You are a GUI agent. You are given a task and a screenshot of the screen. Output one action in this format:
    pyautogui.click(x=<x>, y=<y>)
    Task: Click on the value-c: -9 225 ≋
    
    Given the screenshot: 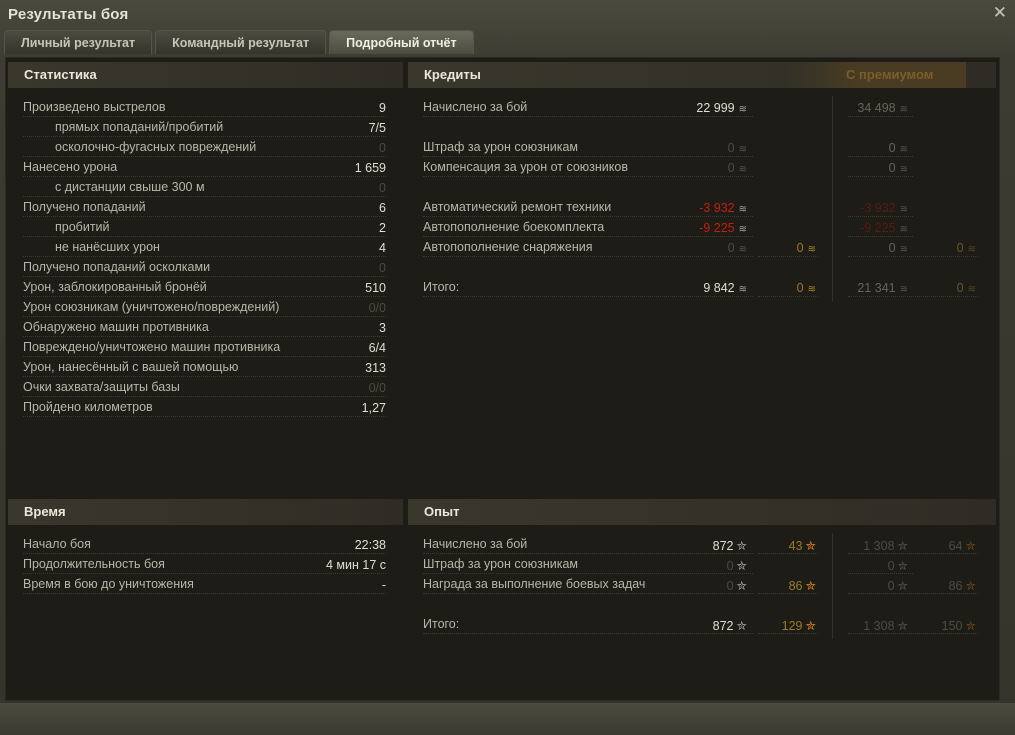 What is the action you would take?
    pyautogui.click(x=687, y=228)
    